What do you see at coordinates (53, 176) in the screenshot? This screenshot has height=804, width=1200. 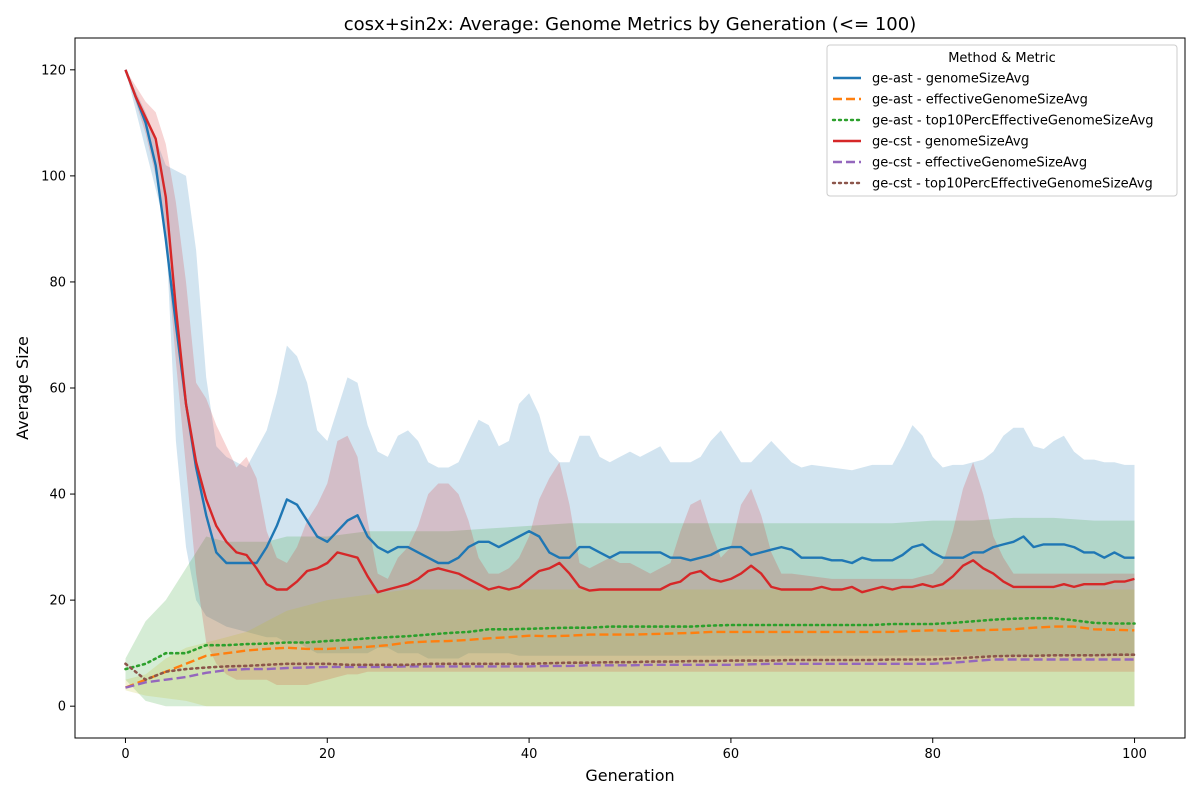 I see `y-tick-label: 100` at bounding box center [53, 176].